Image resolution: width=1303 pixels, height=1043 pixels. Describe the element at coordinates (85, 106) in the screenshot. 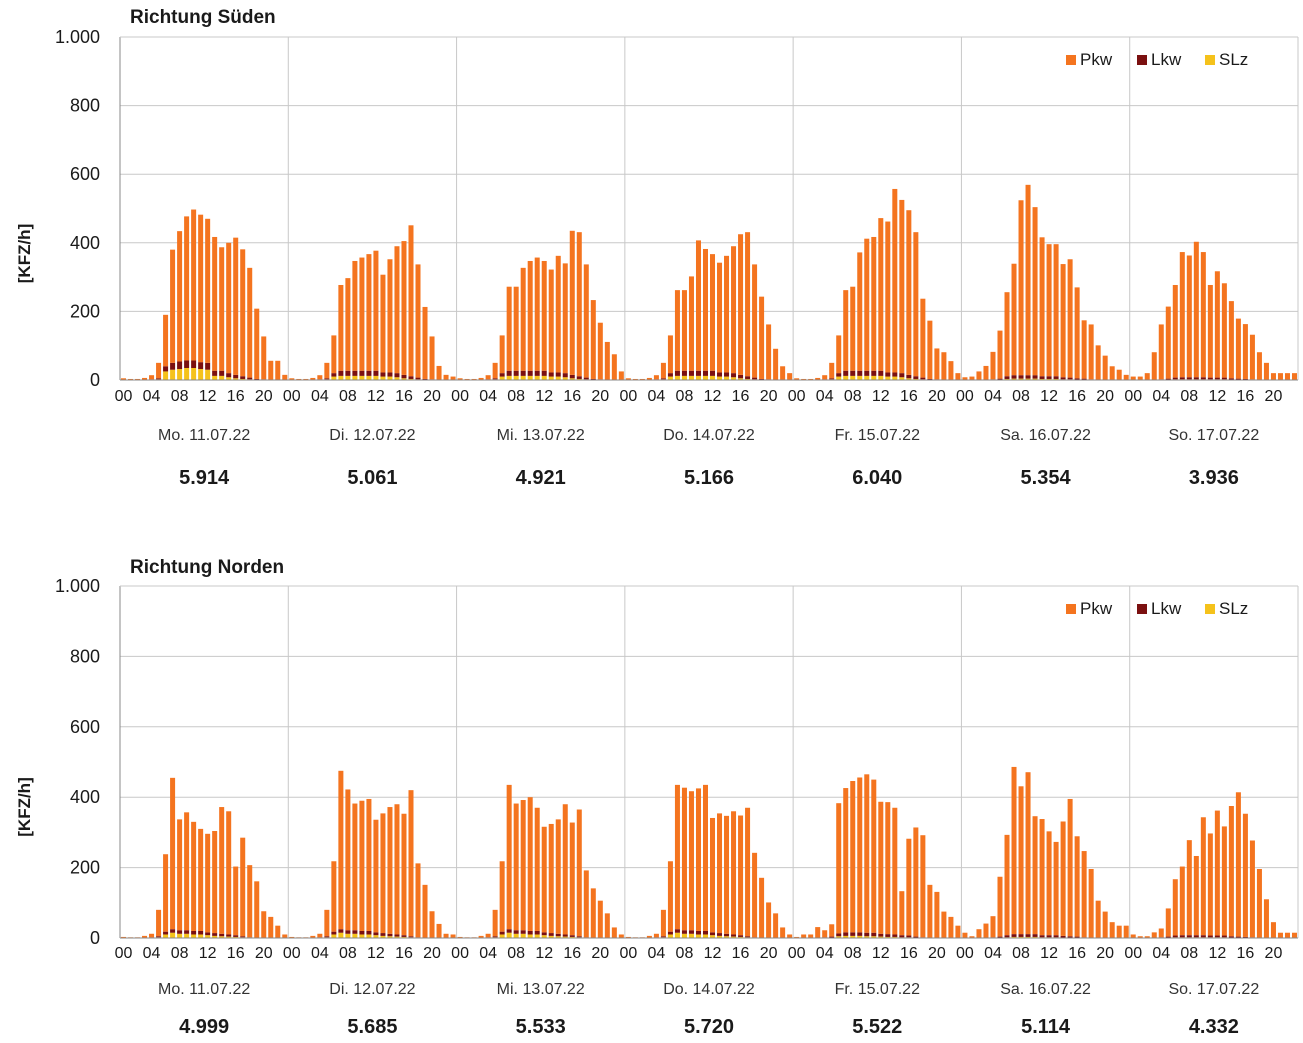

I see `y-tick-label: 800` at that location.